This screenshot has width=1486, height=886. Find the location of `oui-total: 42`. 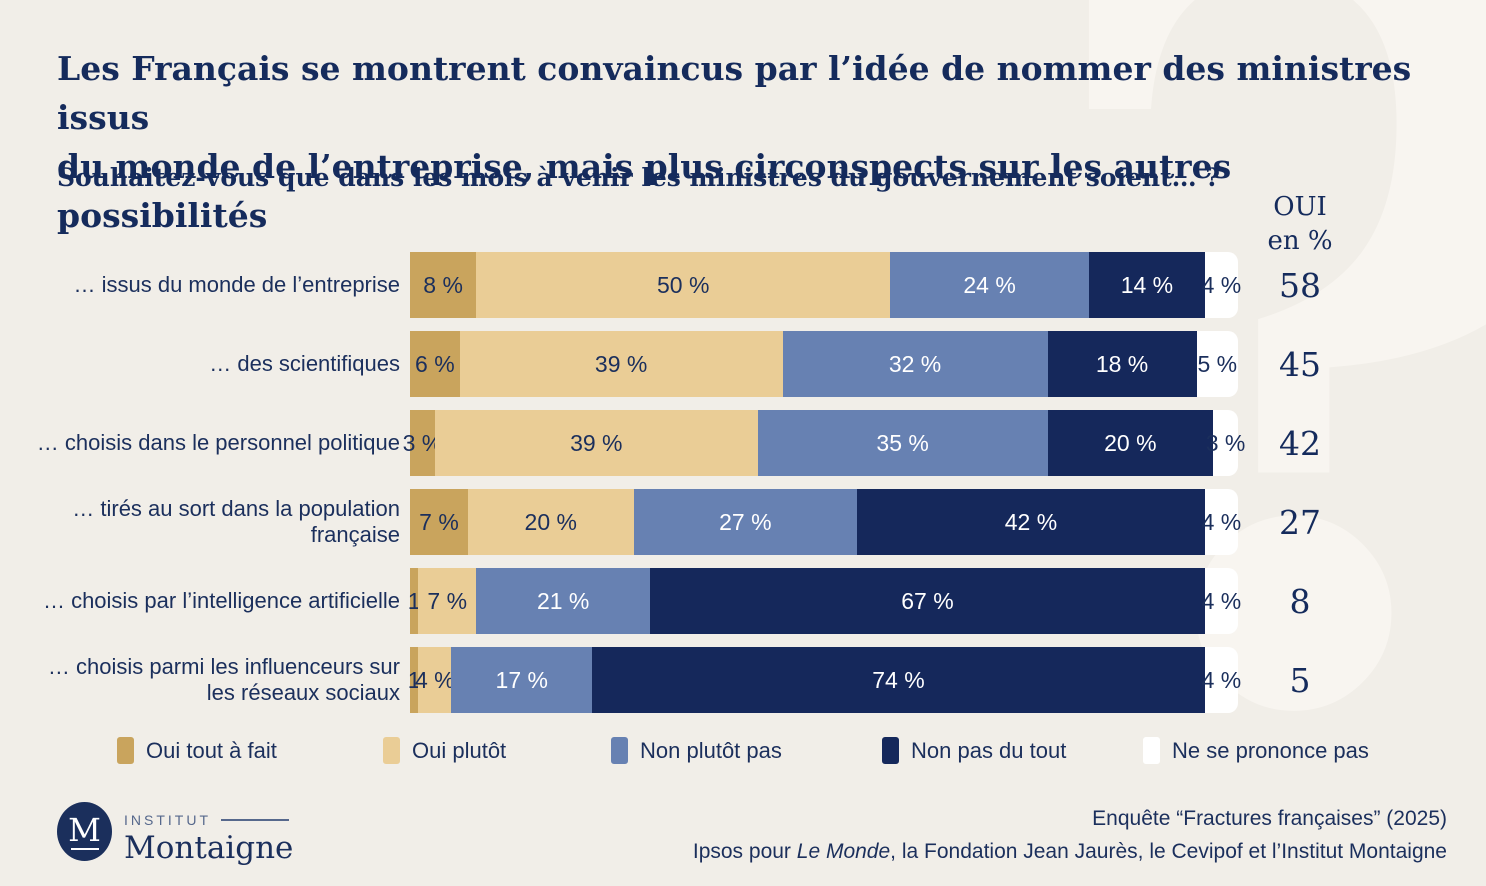

oui-total: 42 is located at coordinates (1300, 443).